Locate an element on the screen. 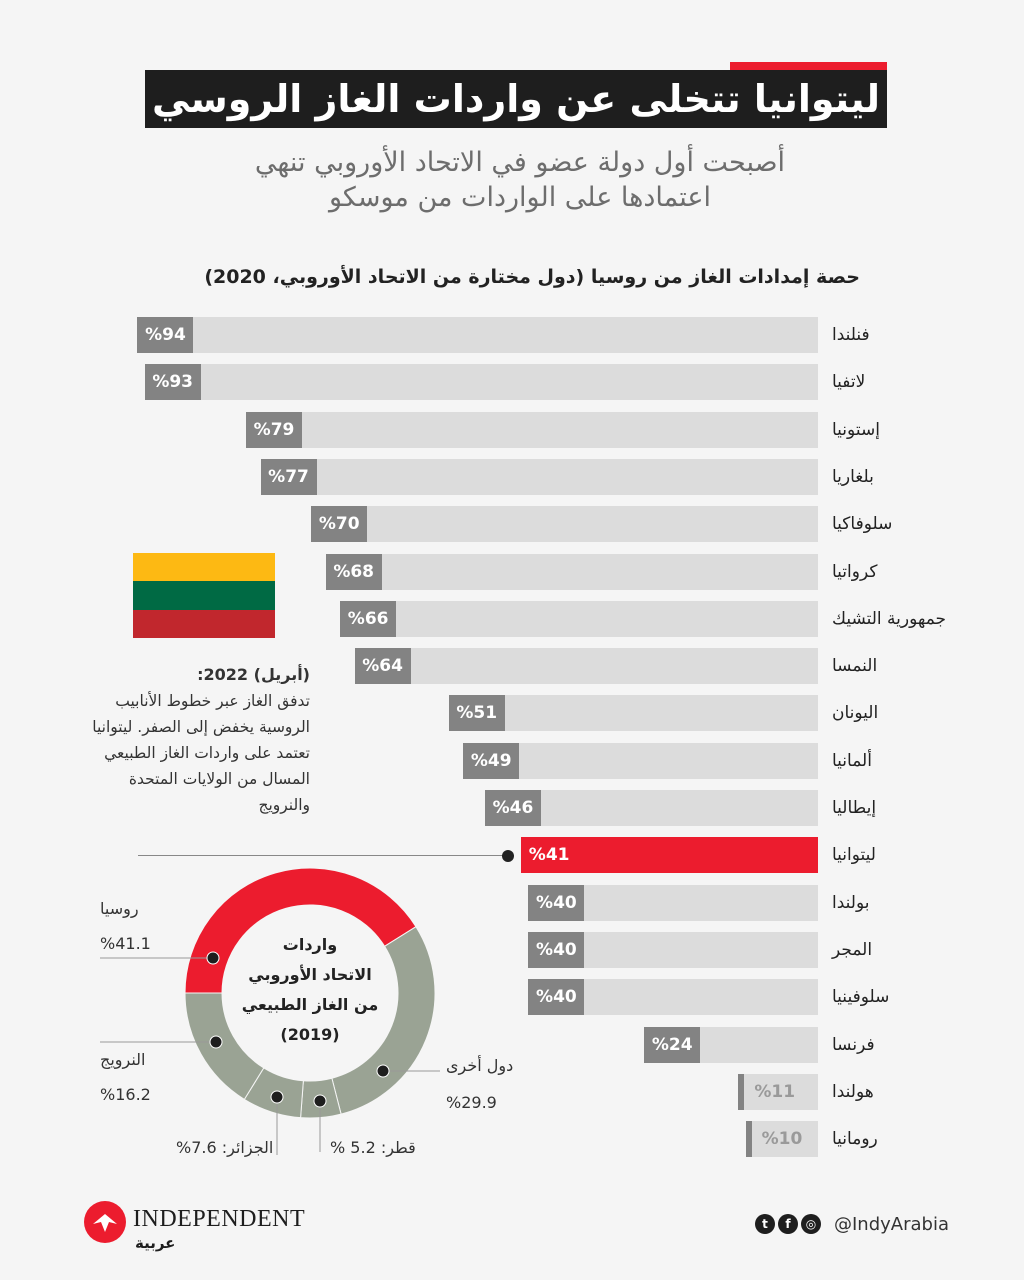 The image size is (1024, 1280). subtitle-line: اعتمادها على الواردات من موسكو is located at coordinates (520, 197).